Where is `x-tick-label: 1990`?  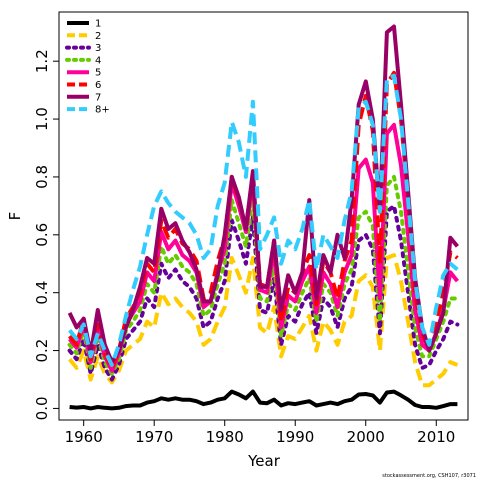 x-tick-label: 1990 is located at coordinates (295, 437).